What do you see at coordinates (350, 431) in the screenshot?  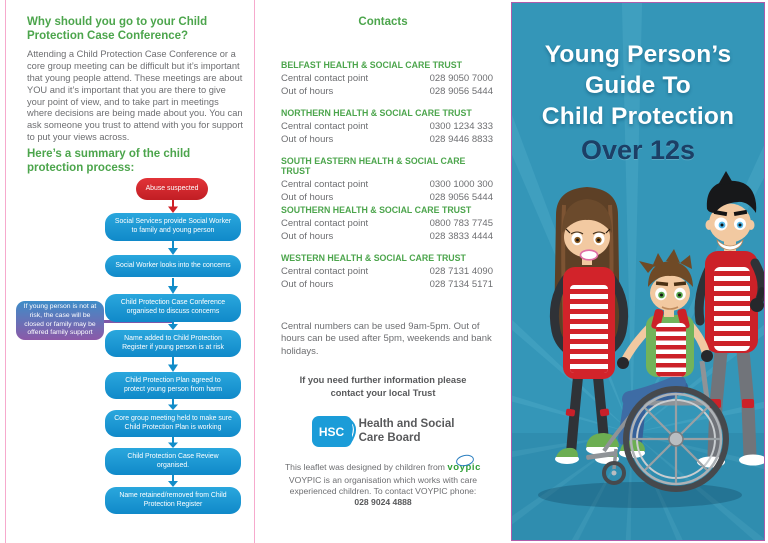 I see `hsc-swoosh-icon` at bounding box center [350, 431].